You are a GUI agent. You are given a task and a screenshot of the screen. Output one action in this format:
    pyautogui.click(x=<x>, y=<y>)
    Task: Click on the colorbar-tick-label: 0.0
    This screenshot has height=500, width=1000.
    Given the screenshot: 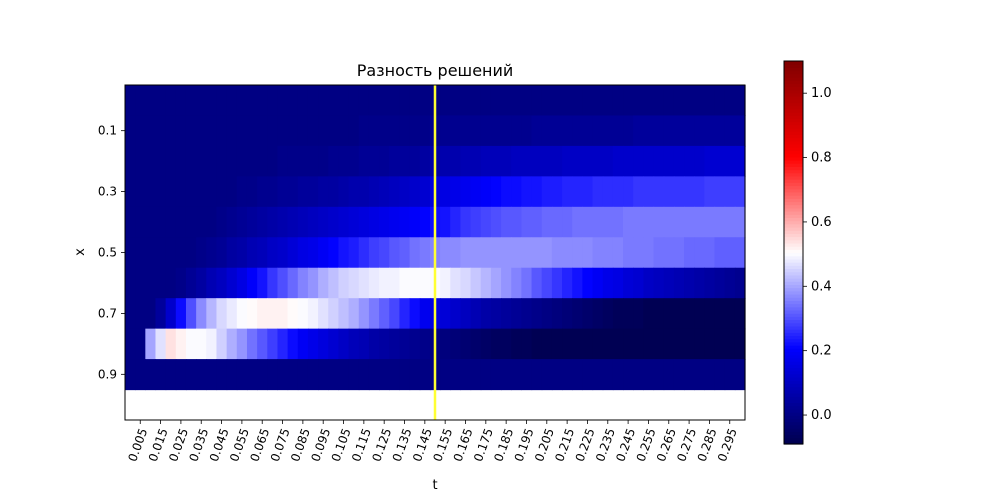 What is the action you would take?
    pyautogui.click(x=821, y=415)
    